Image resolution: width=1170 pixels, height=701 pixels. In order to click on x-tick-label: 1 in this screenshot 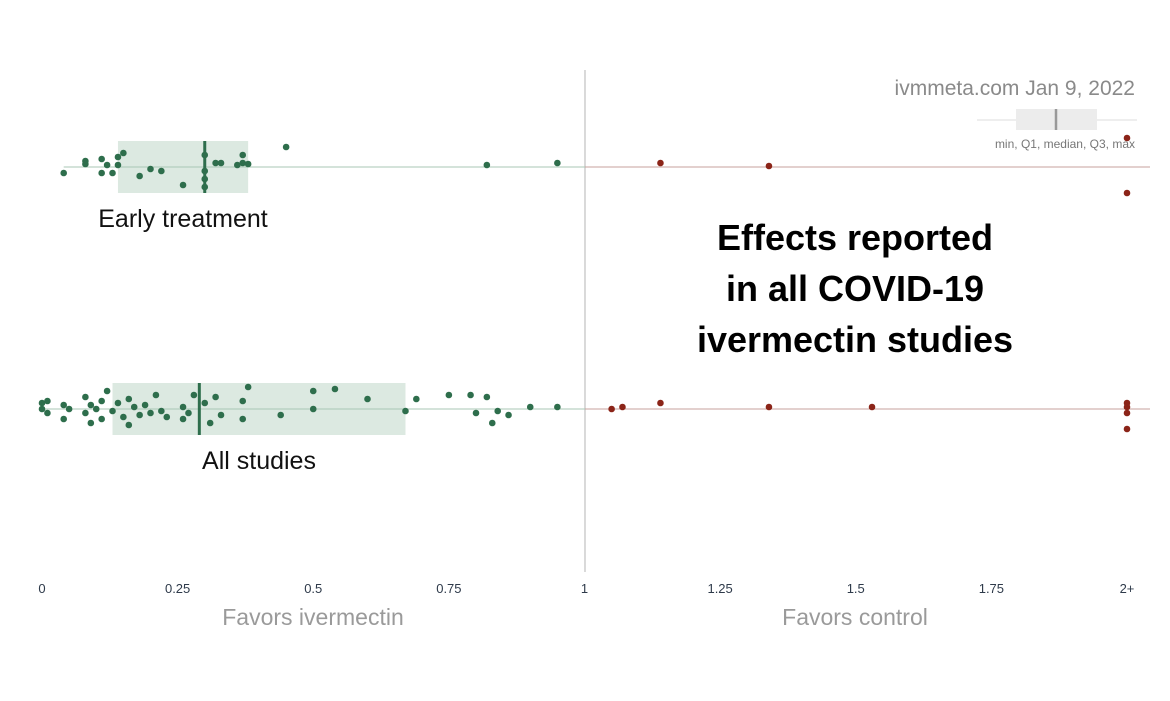, I will do `click(584, 588)`.